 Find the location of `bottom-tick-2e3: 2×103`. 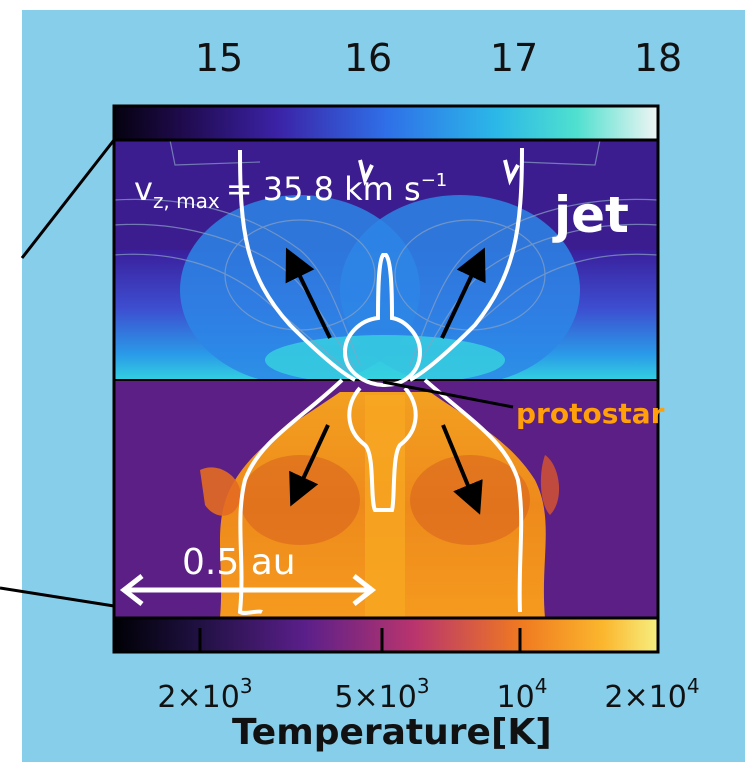

bottom-tick-2e3: 2×103 is located at coordinates (204, 694).